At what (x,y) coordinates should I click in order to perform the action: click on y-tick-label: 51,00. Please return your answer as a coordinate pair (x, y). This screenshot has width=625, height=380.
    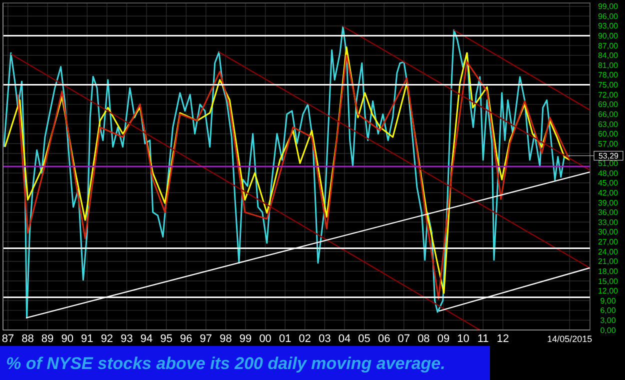
    Looking at the image, I should click on (608, 163).